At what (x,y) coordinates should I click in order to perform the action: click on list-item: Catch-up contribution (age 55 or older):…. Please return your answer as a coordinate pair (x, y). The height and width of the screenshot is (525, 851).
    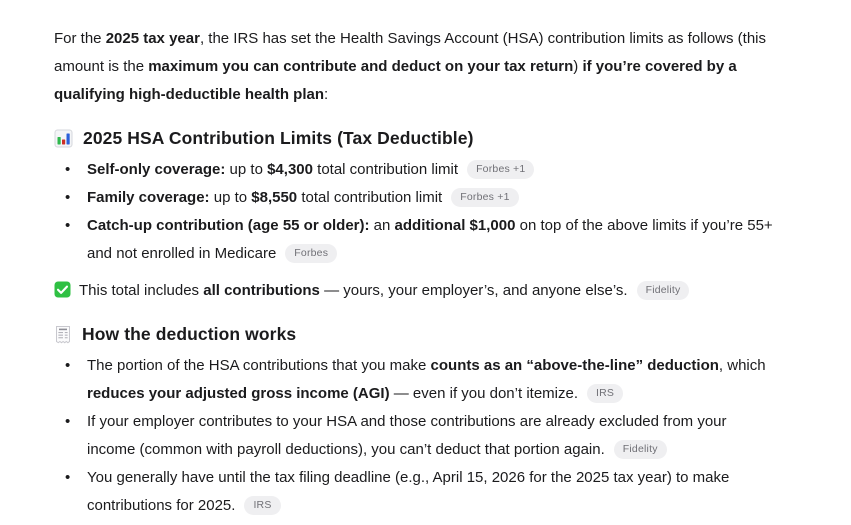
    Looking at the image, I should click on (416, 240).